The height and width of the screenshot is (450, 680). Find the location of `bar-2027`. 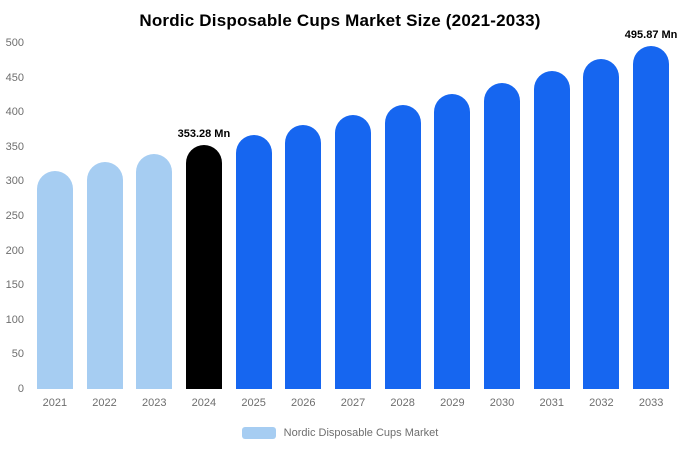

bar-2027 is located at coordinates (352, 252).